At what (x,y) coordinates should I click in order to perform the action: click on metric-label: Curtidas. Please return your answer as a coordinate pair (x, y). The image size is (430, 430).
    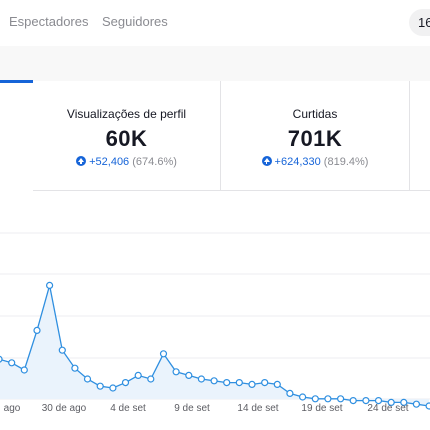
    Looking at the image, I should click on (315, 114).